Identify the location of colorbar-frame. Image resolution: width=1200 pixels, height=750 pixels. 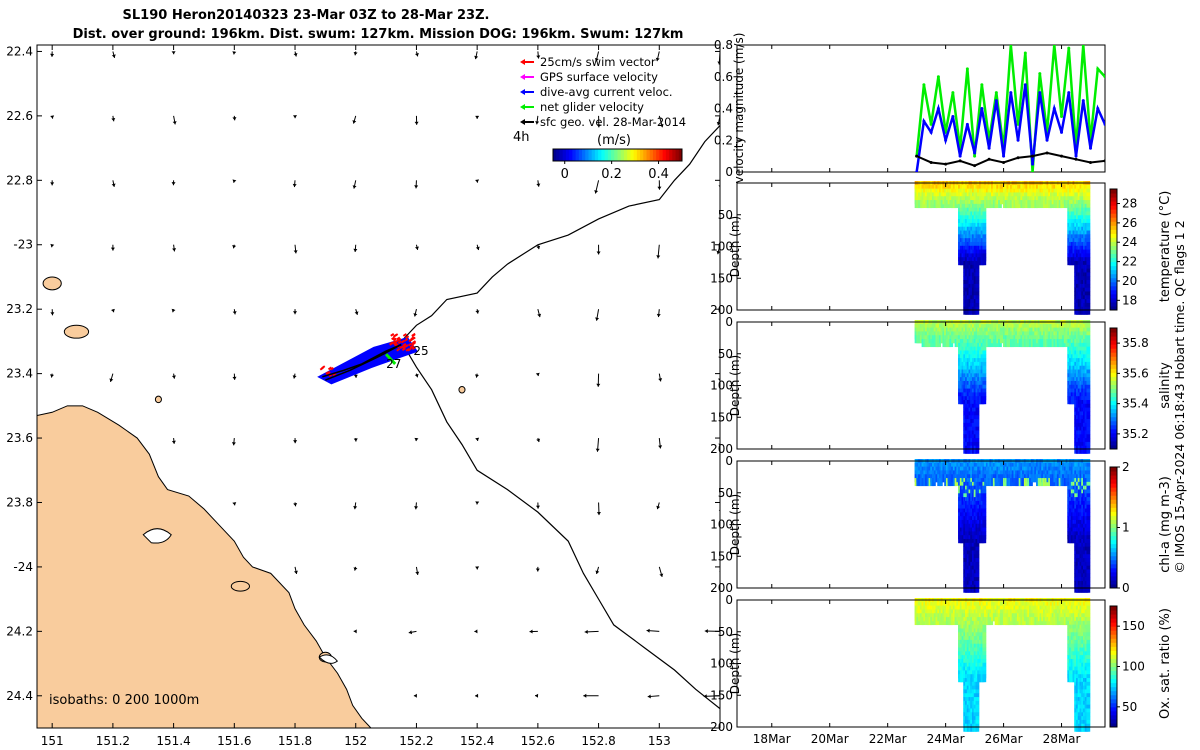
(1113, 388).